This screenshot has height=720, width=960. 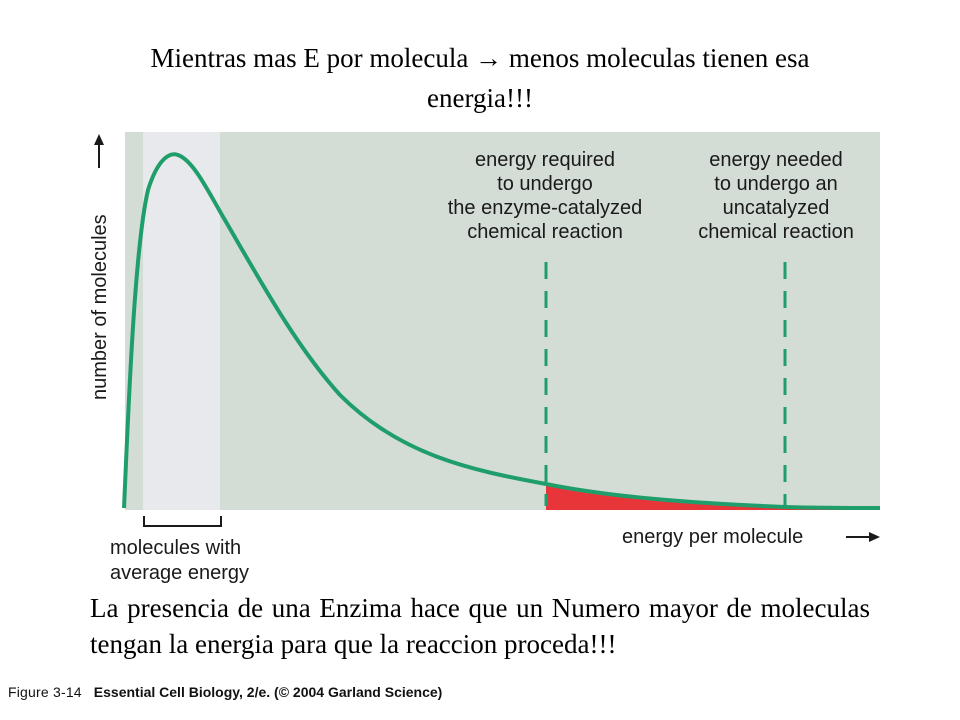 What do you see at coordinates (776, 208) in the screenshot?
I see `uncatalyzed-label-line-3: uncatalyzed` at bounding box center [776, 208].